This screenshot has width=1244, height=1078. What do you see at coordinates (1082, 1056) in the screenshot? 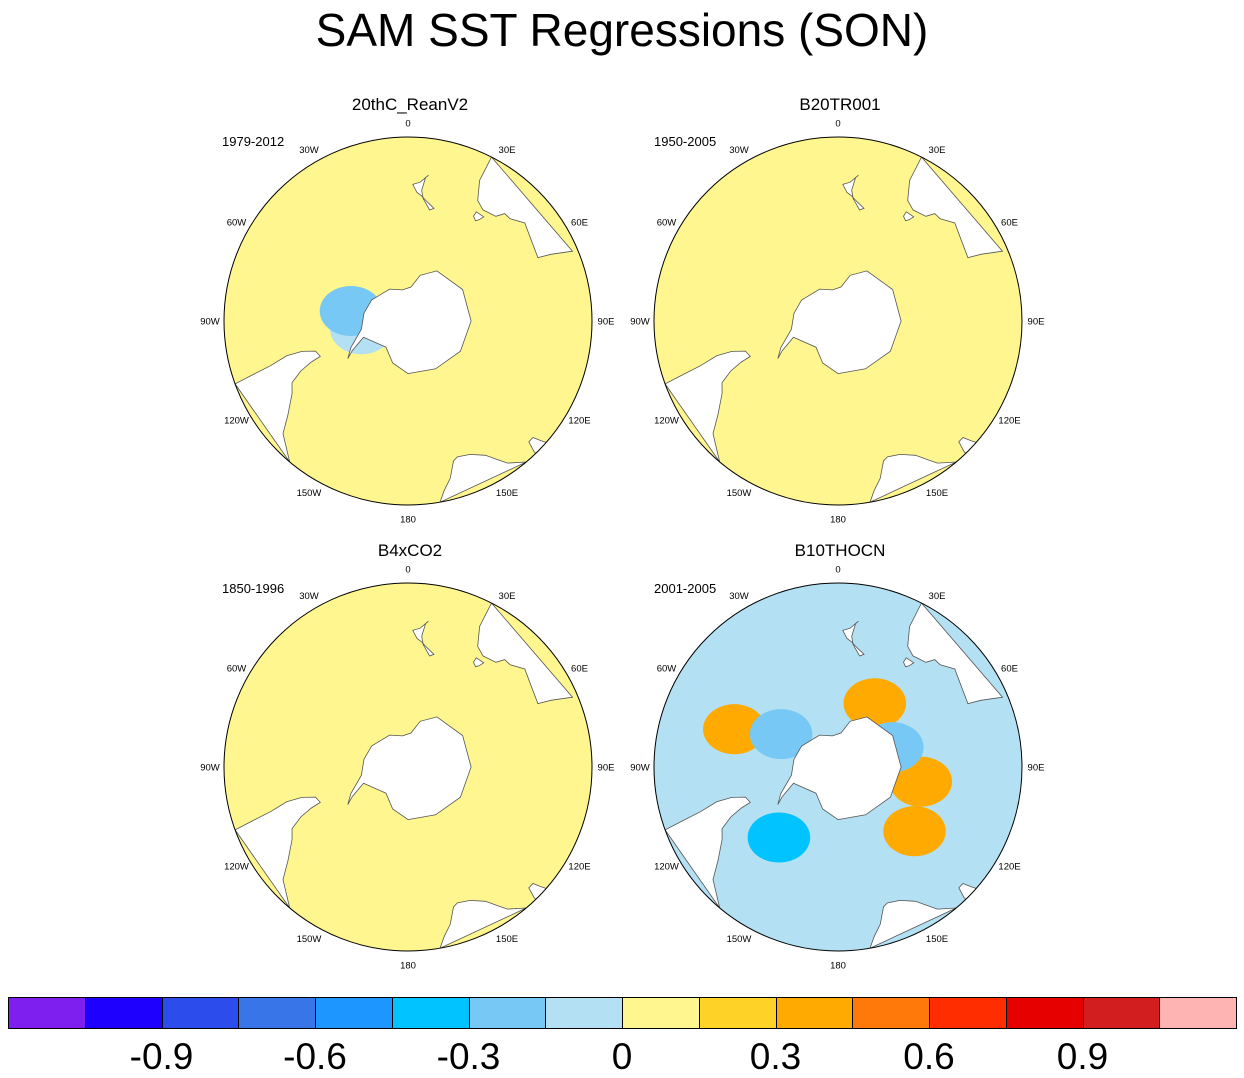
I see `colorbar-tick-label: 0.9` at bounding box center [1082, 1056].